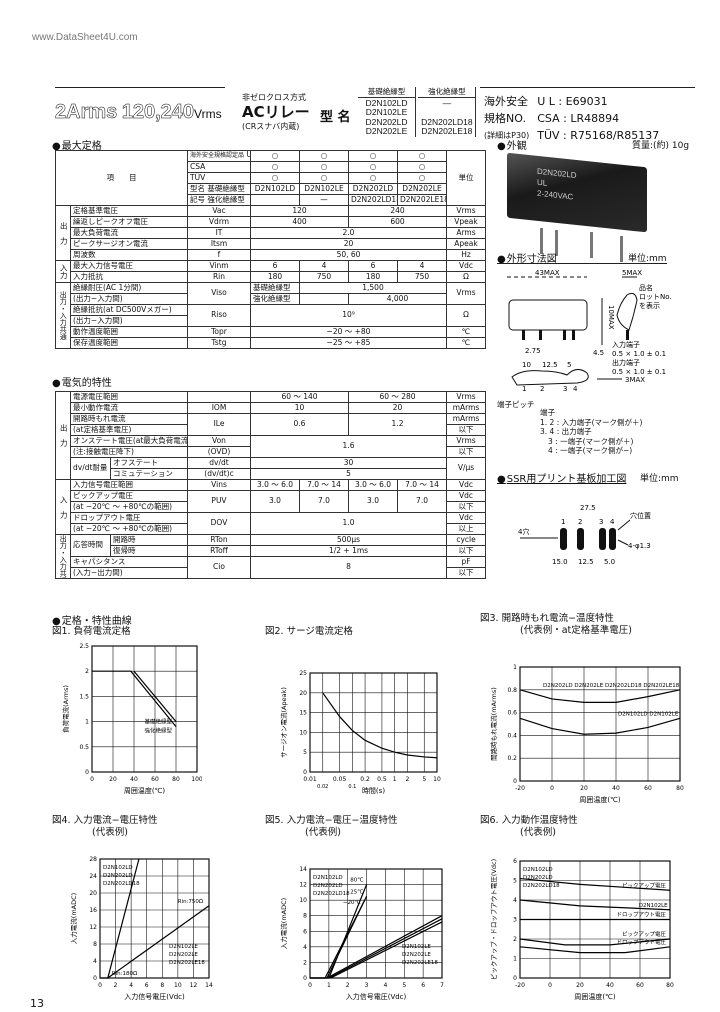 Image resolution: width=720 pixels, height=1012 pixels. I want to click on y-tick-label: 12, so click(303, 885).